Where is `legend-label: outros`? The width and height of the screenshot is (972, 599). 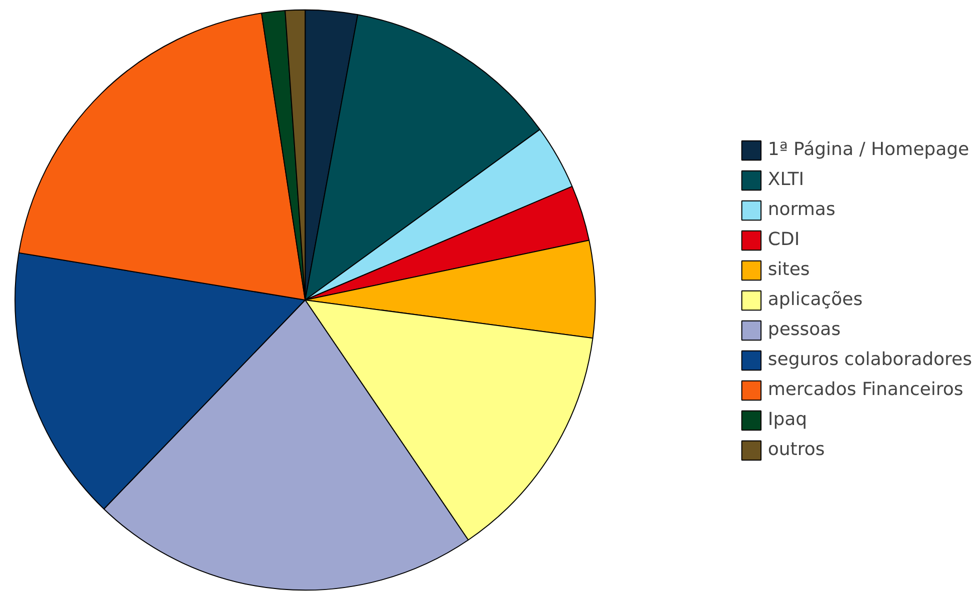 legend-label: outros is located at coordinates (796, 450).